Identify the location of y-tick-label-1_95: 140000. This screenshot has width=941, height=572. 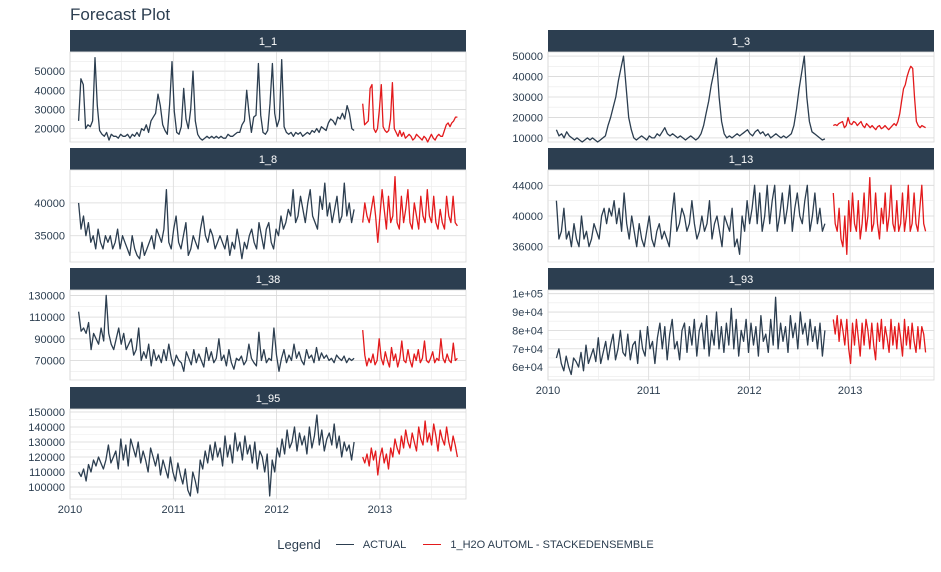
(46, 428).